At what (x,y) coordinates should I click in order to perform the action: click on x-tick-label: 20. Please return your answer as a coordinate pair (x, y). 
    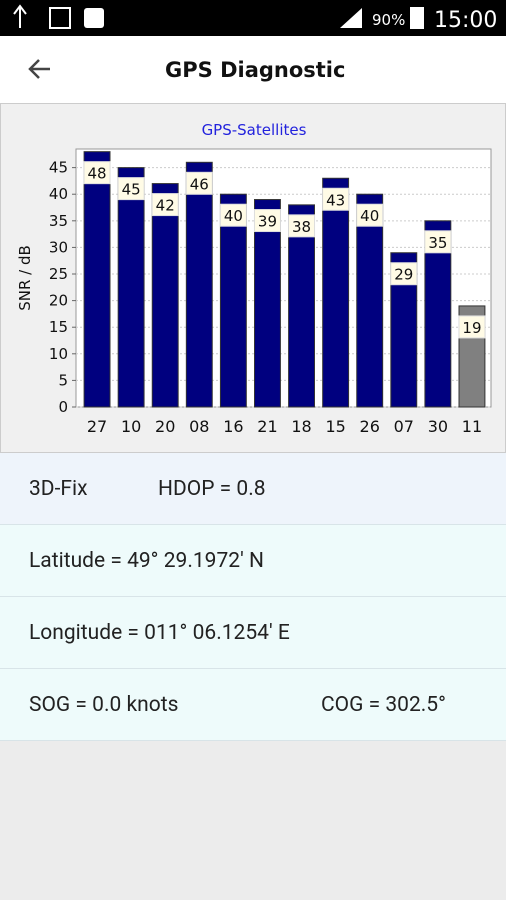
    Looking at the image, I should click on (165, 426).